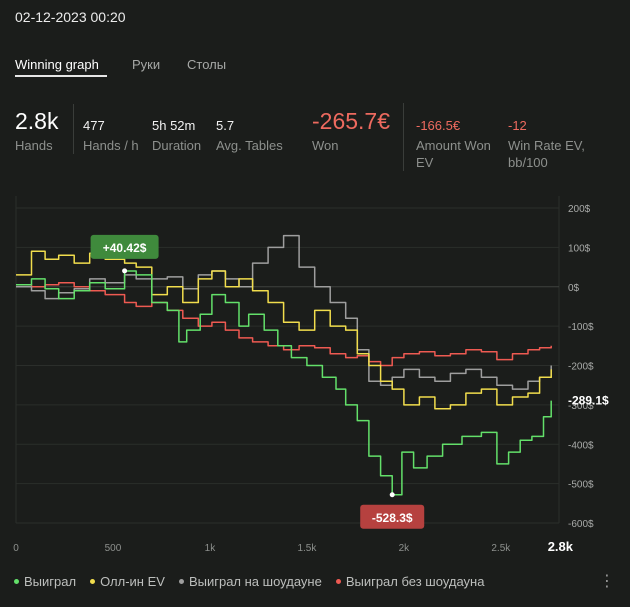 The height and width of the screenshot is (607, 630). Describe the element at coordinates (249, 145) in the screenshot. I see `stat-avg-tables-label: Avg. Tables` at that location.